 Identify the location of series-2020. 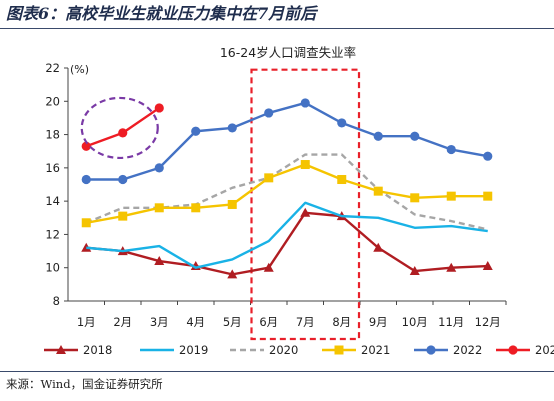
(287, 192).